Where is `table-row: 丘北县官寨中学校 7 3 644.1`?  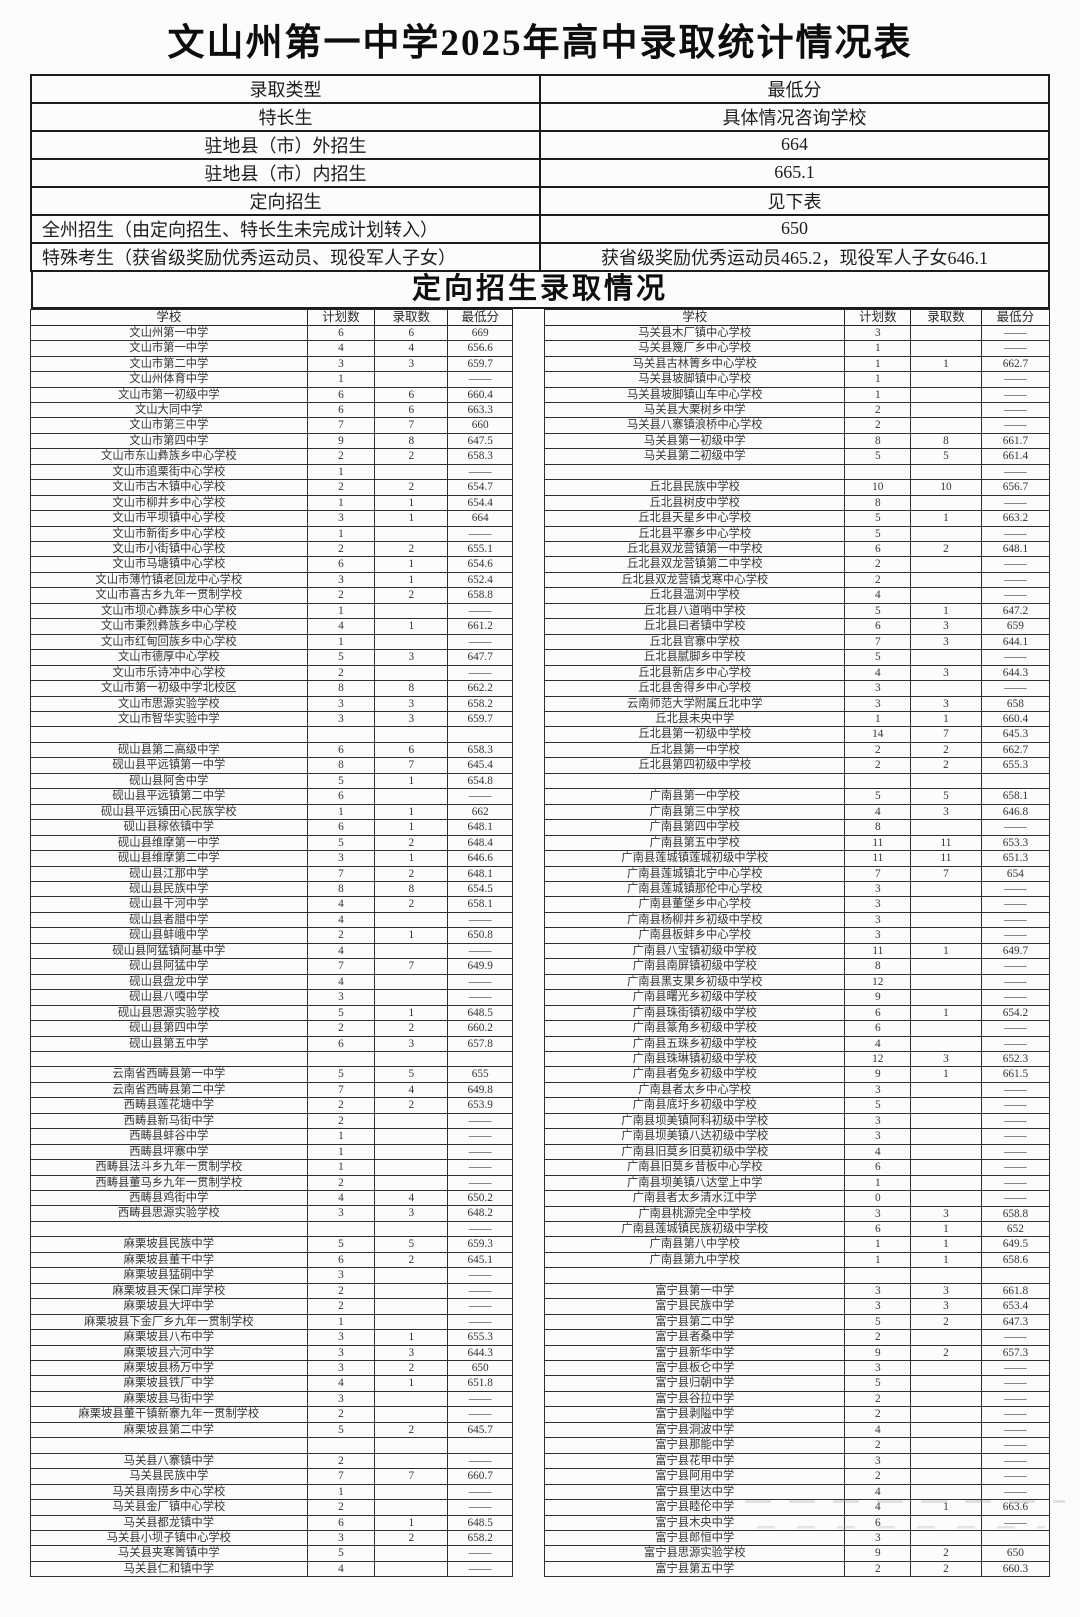 table-row: 丘北县官寨中学校 7 3 644.1 is located at coordinates (797, 642).